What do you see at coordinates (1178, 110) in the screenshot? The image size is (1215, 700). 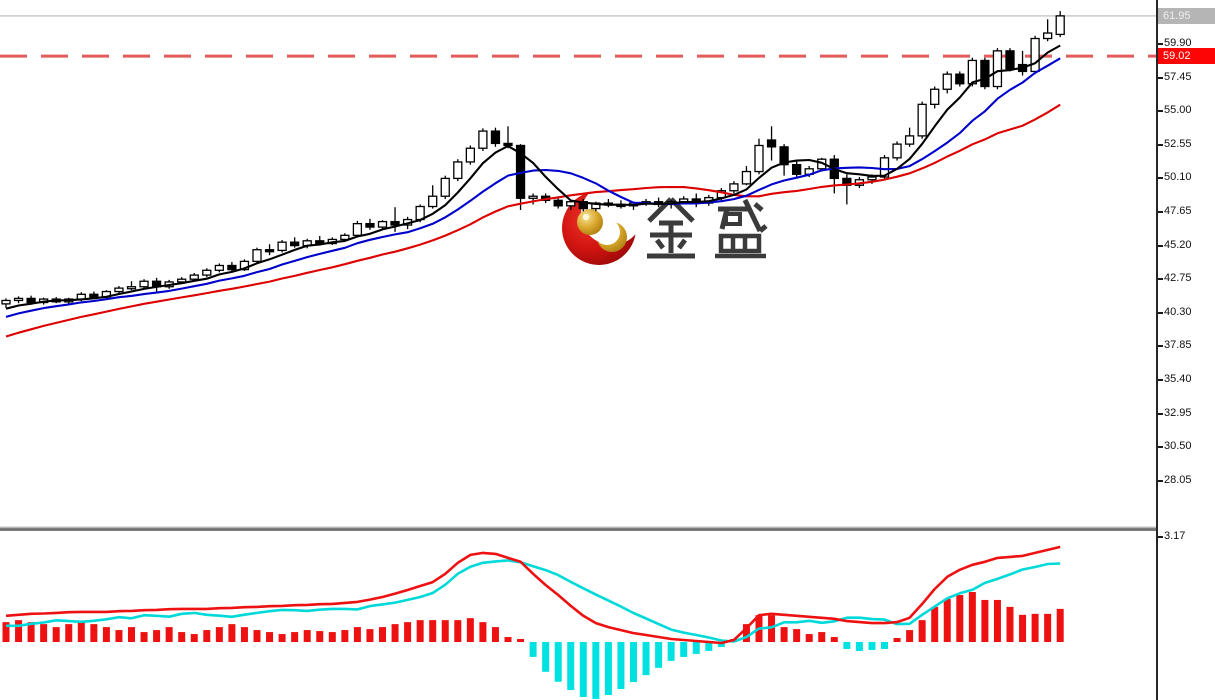 I see `price-tick-label: 55.00` at bounding box center [1178, 110].